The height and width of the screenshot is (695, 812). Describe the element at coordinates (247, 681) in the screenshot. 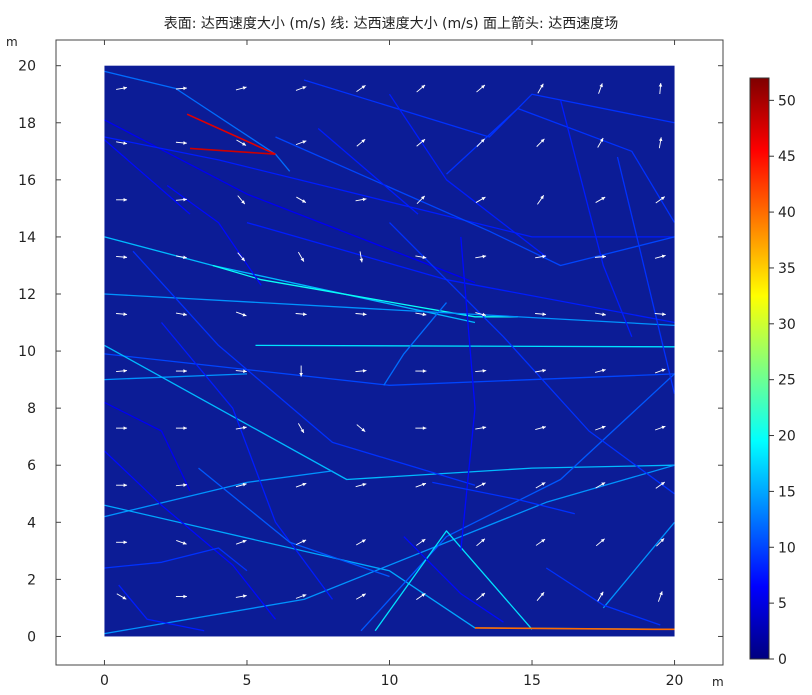

I see `x-tick-label: 5` at that location.